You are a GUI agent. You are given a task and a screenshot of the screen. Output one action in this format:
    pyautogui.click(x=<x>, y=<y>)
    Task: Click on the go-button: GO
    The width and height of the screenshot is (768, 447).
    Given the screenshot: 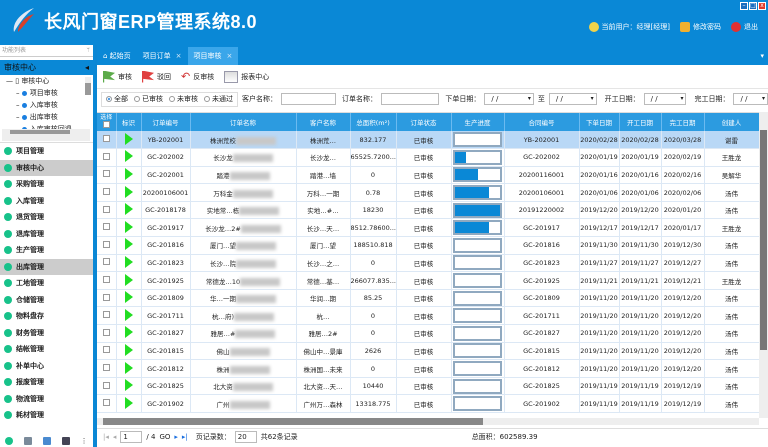 What is the action you would take?
    pyautogui.click(x=165, y=437)
    